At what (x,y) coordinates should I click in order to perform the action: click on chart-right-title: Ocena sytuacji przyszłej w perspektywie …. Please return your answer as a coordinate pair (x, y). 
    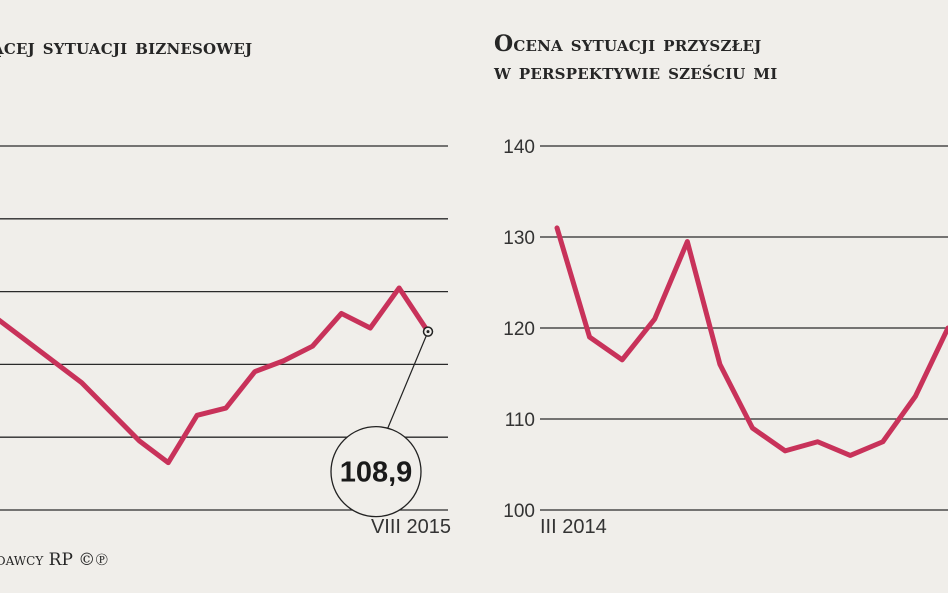
    Looking at the image, I should click on (635, 58).